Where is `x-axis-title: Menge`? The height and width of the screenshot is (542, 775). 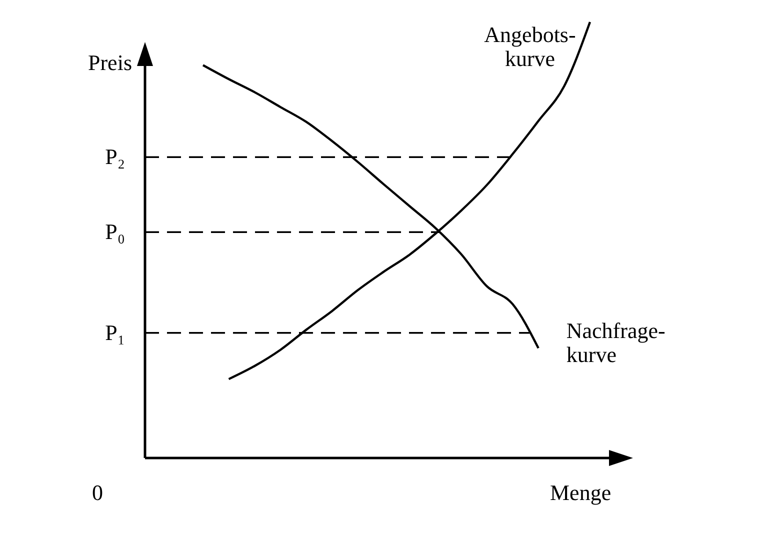 x-axis-title: Menge is located at coordinates (581, 492).